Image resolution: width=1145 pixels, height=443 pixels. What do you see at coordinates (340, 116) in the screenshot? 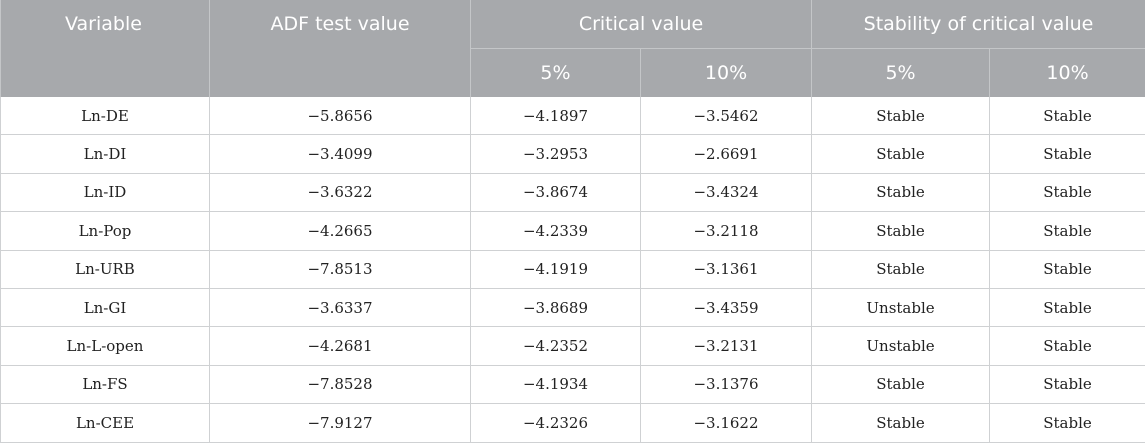
I see `cell-adf-value: −5.8656` at bounding box center [340, 116].